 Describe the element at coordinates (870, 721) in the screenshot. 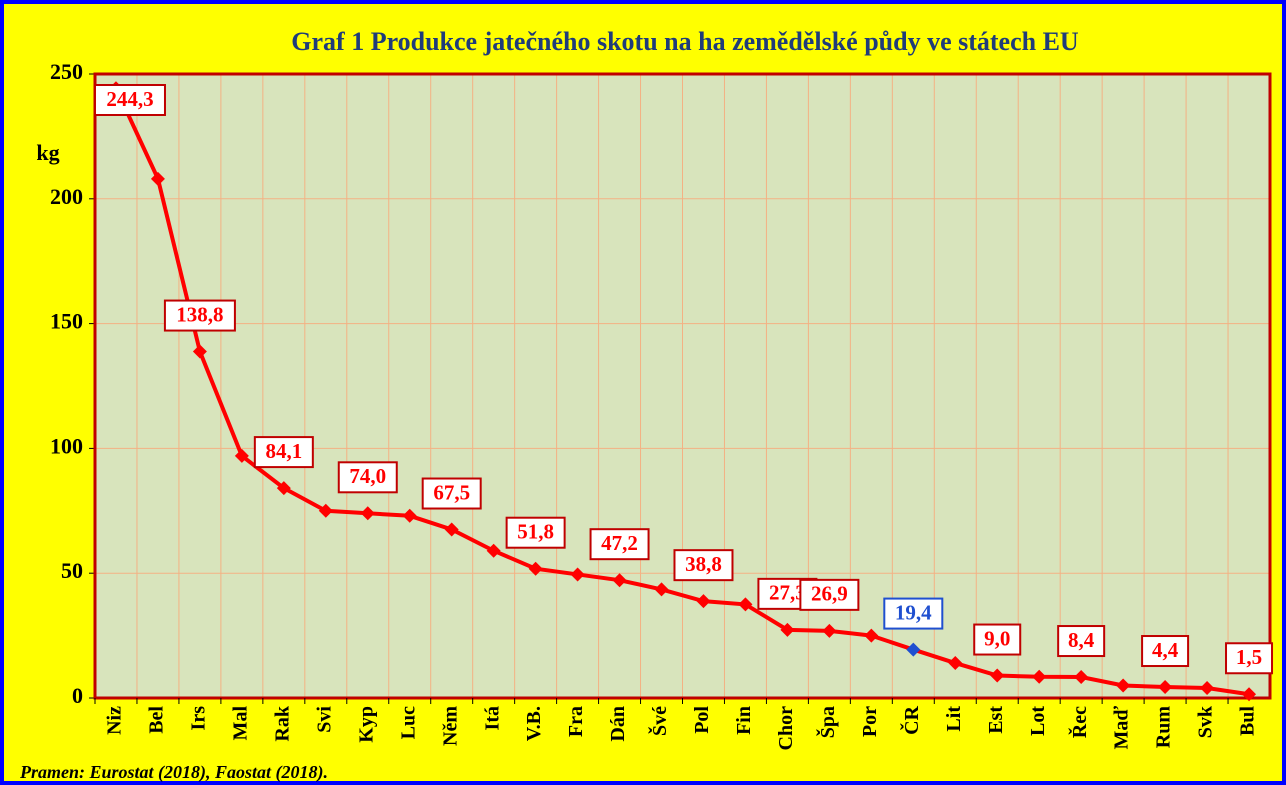

I see `x-tick-label: Por` at that location.